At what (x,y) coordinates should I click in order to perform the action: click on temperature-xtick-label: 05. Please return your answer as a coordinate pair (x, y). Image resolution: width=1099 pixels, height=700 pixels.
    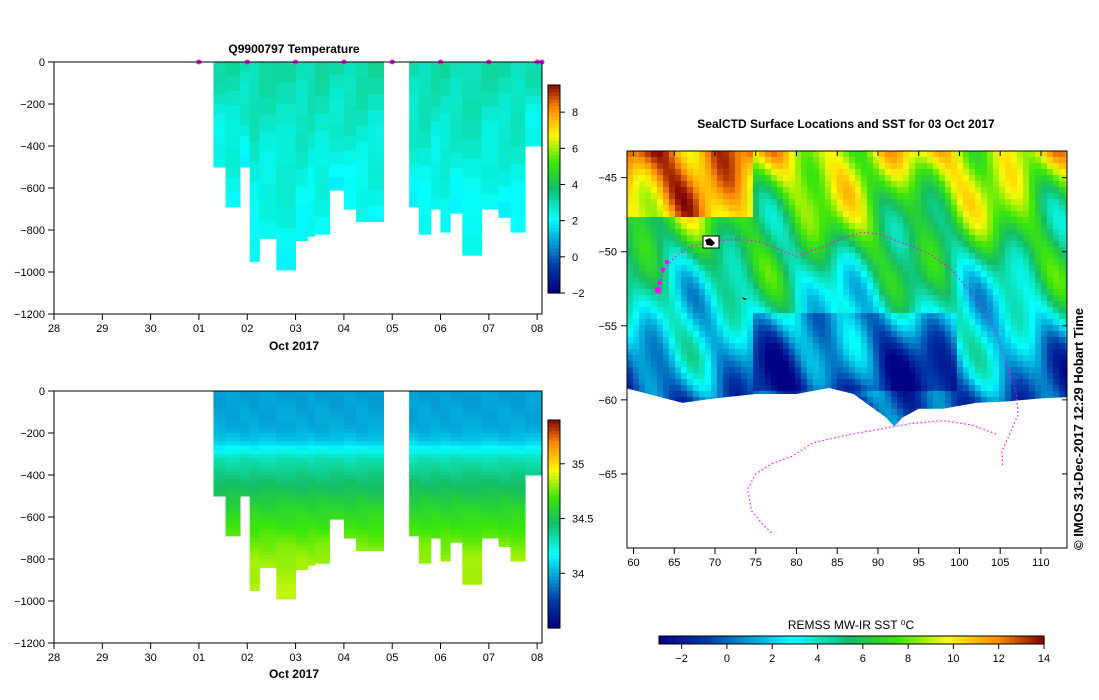
    Looking at the image, I should click on (392, 329).